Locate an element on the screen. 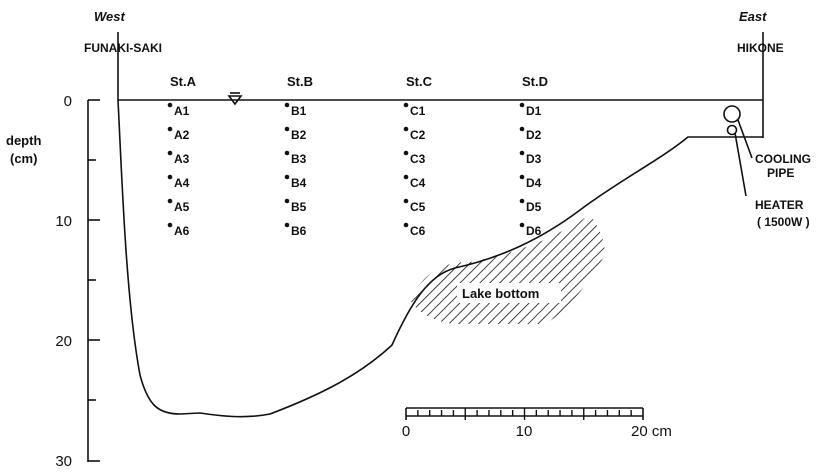 The image size is (823, 474). measurement-point-label: A5 is located at coordinates (182, 207).